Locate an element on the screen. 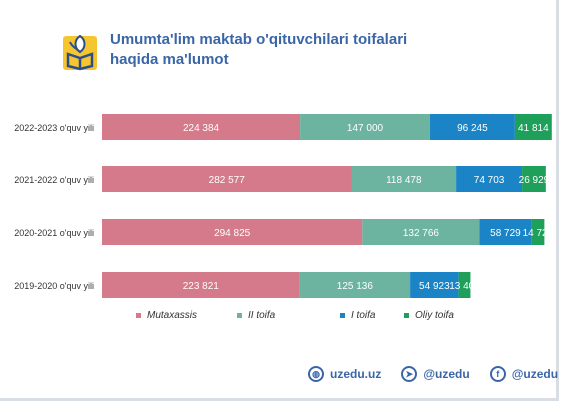 This screenshot has width=564, height=405. facebook-icon: f is located at coordinates (497, 374).